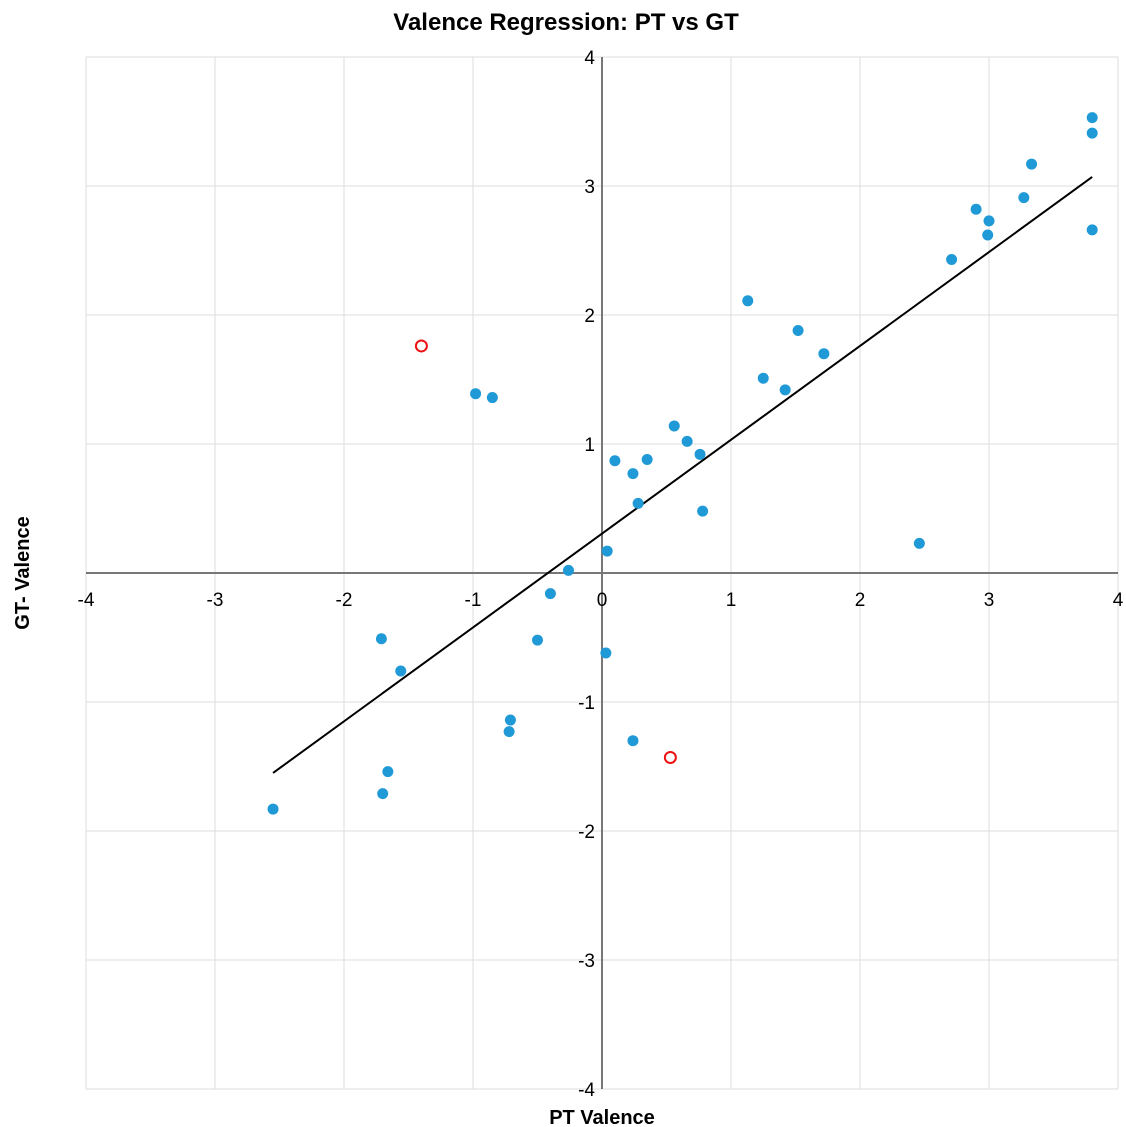 The height and width of the screenshot is (1127, 1126). What do you see at coordinates (989, 600) in the screenshot?
I see `x-tick-label: 3` at bounding box center [989, 600].